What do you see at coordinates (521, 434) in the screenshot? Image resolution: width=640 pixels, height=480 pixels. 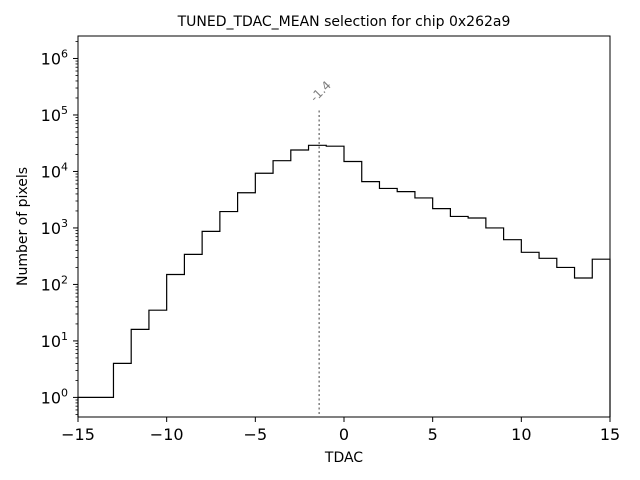 I see `x-tick-label: 10` at bounding box center [521, 434].